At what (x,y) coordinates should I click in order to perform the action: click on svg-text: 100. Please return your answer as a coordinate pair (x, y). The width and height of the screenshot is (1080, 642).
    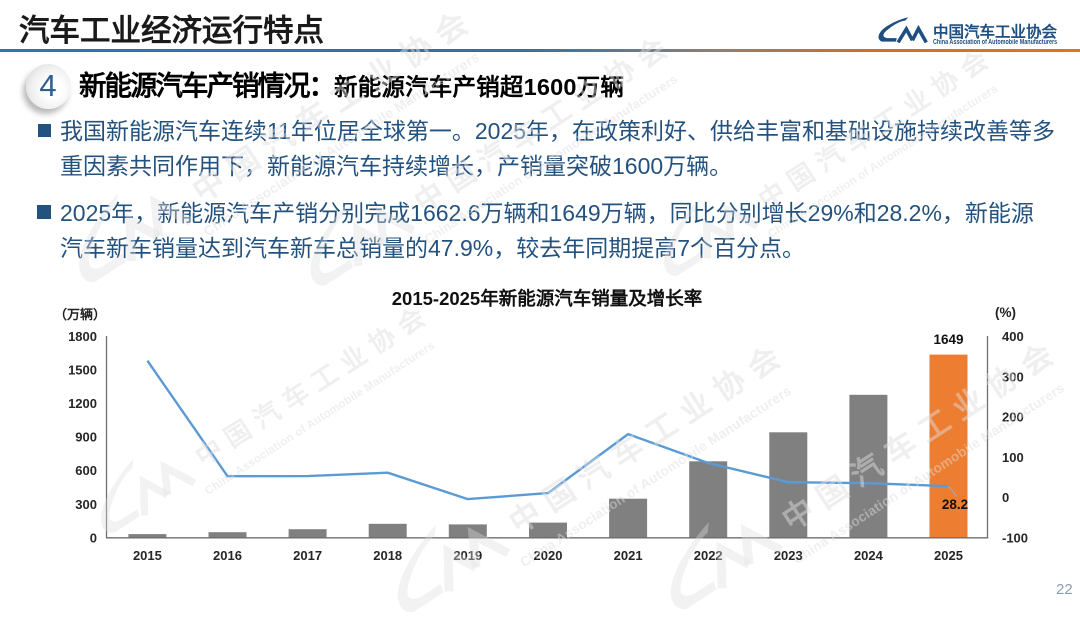
    Looking at the image, I should click on (1013, 457).